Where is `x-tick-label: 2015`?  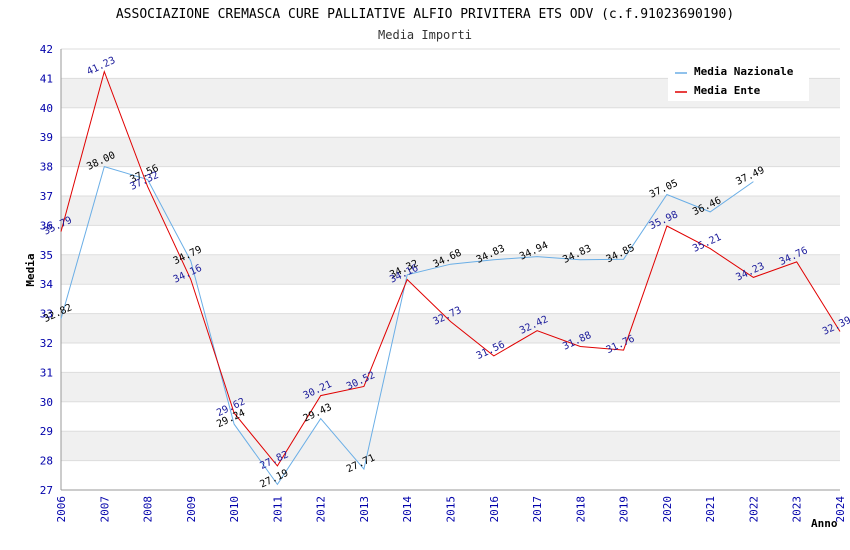 x-tick-label: 2015 is located at coordinates (451, 509).